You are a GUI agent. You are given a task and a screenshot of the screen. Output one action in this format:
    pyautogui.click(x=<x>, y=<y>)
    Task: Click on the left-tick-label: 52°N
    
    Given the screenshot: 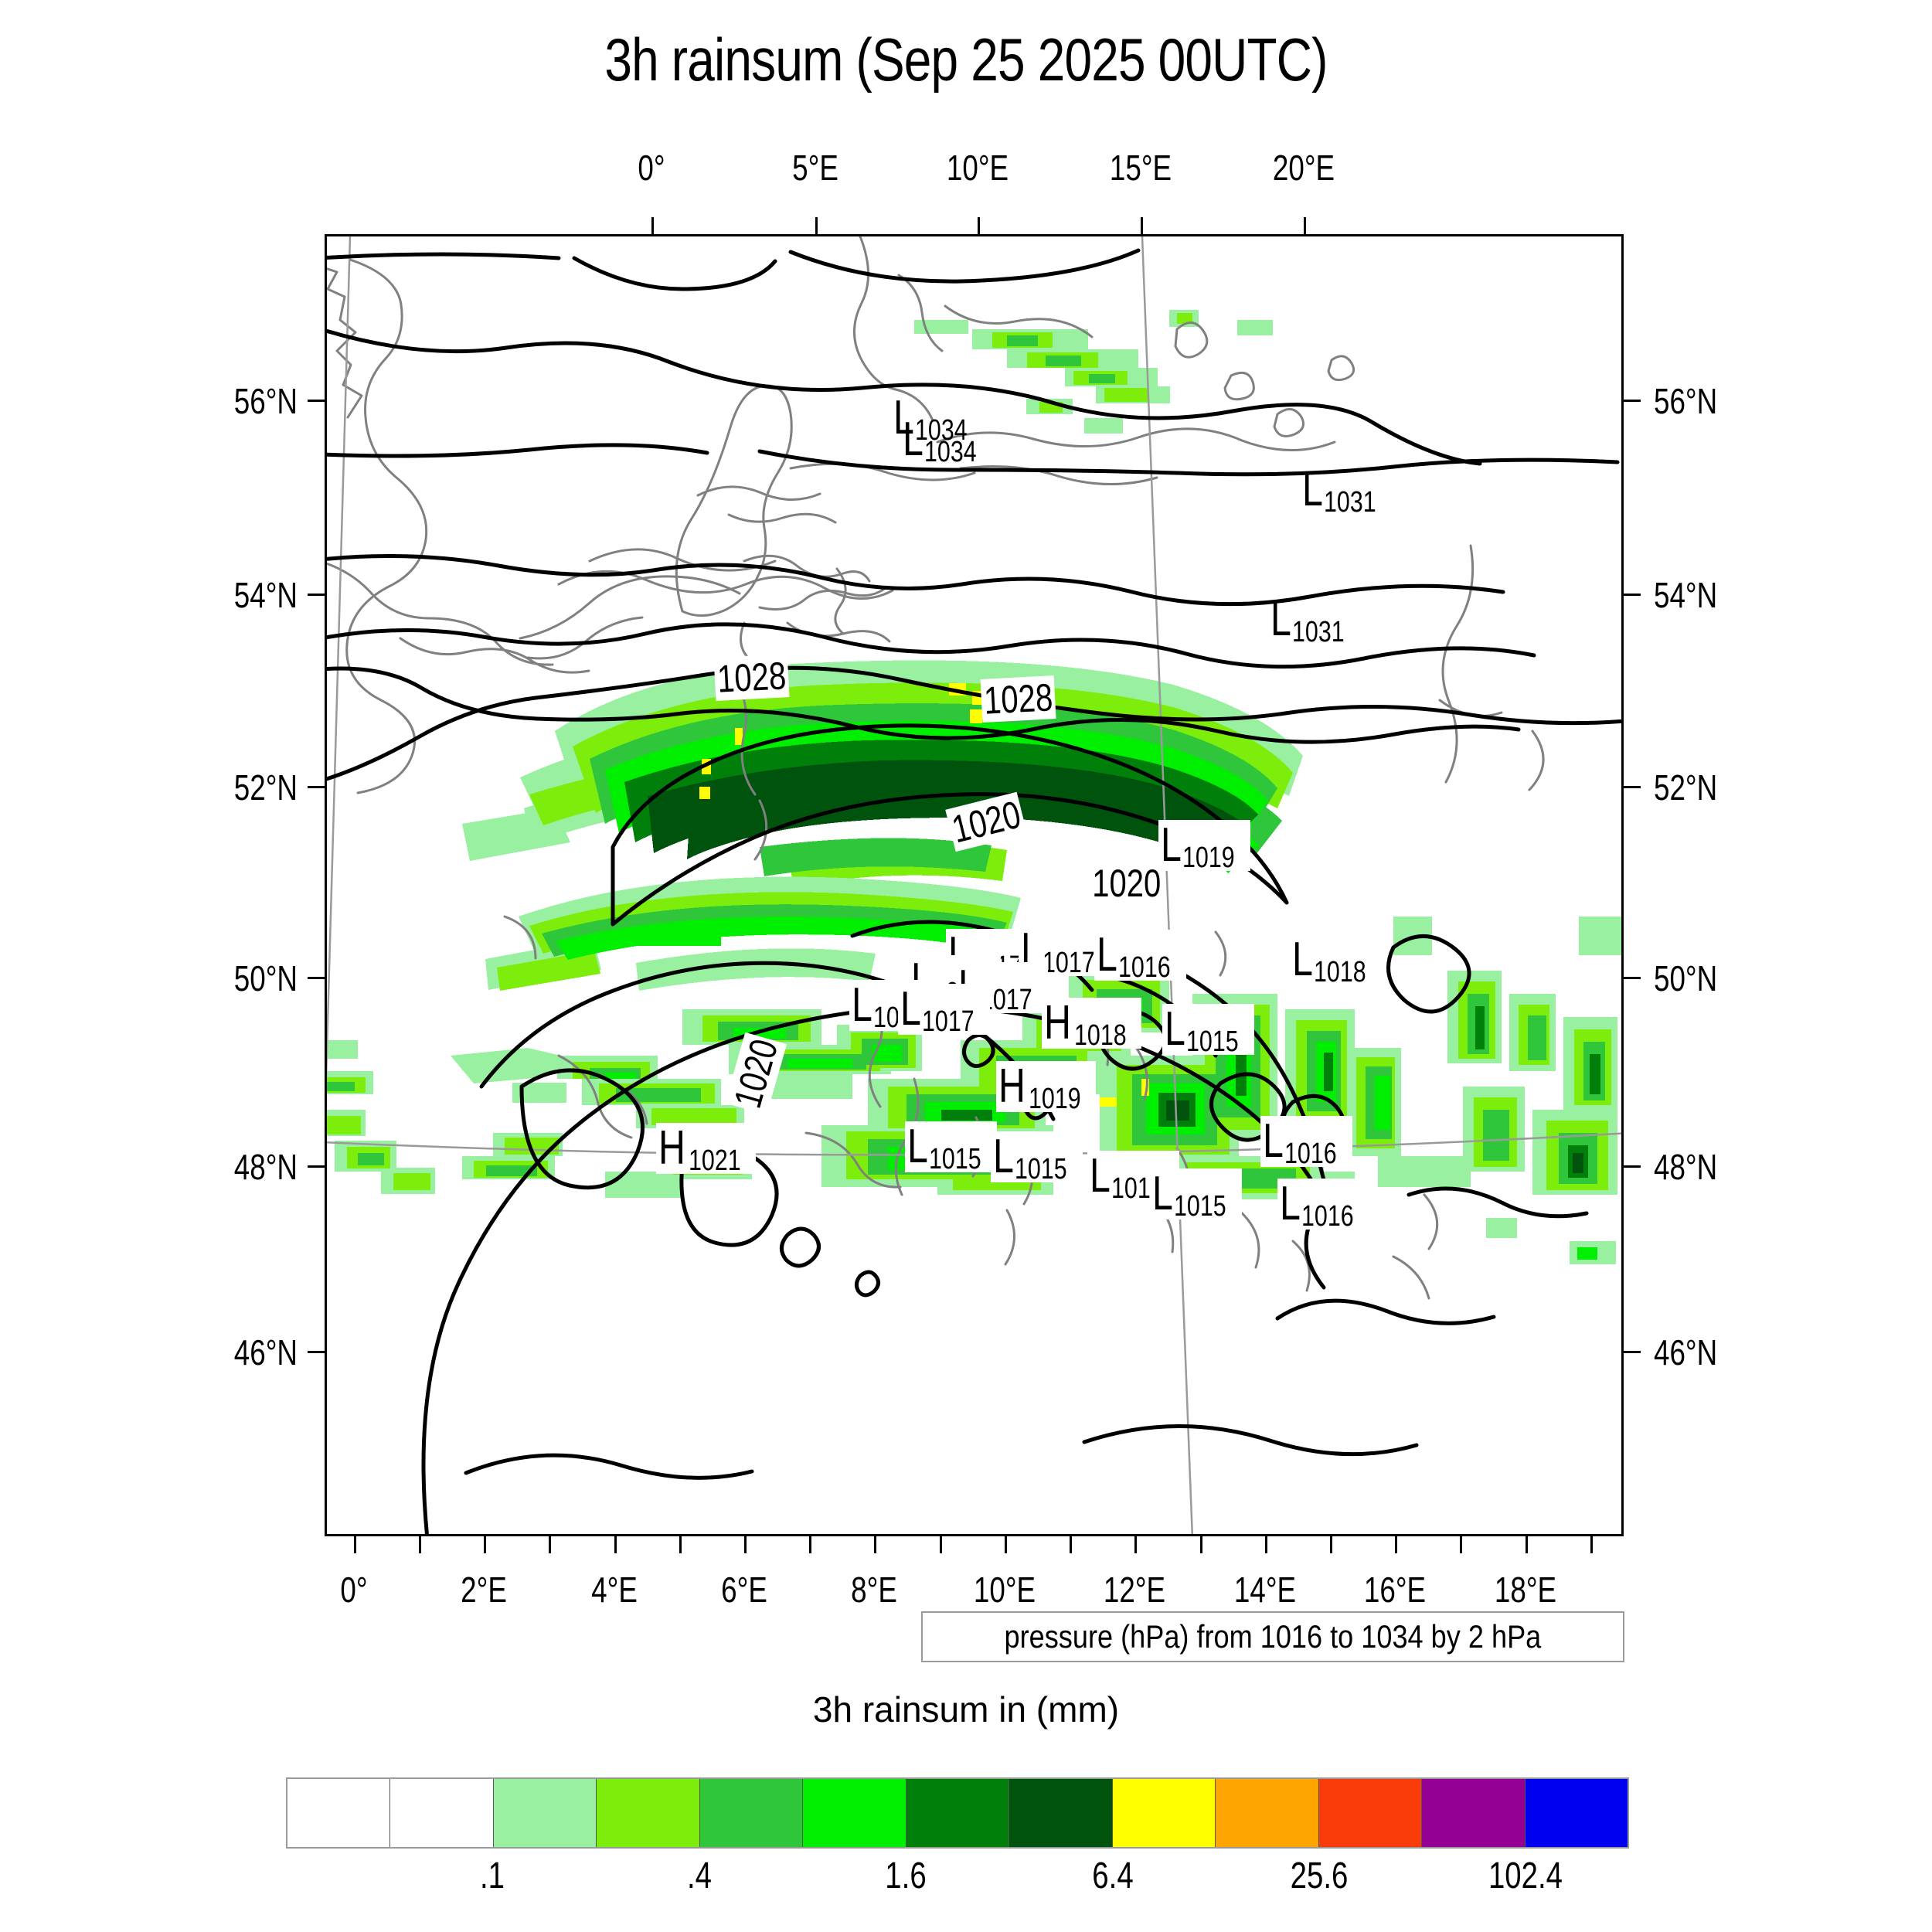 What is the action you would take?
    pyautogui.click(x=266, y=788)
    